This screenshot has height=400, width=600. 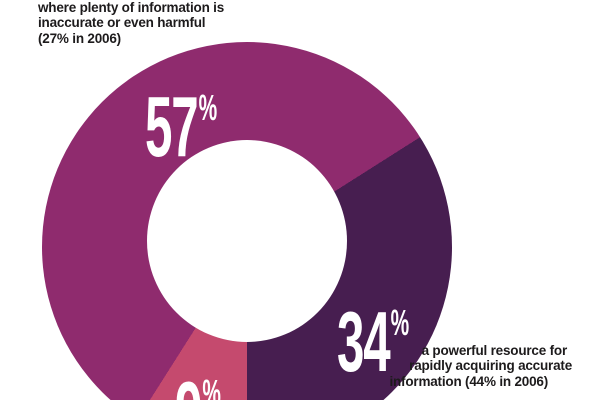 I want to click on annotation-line: rapidly acquiring accurate, so click(x=490, y=366).